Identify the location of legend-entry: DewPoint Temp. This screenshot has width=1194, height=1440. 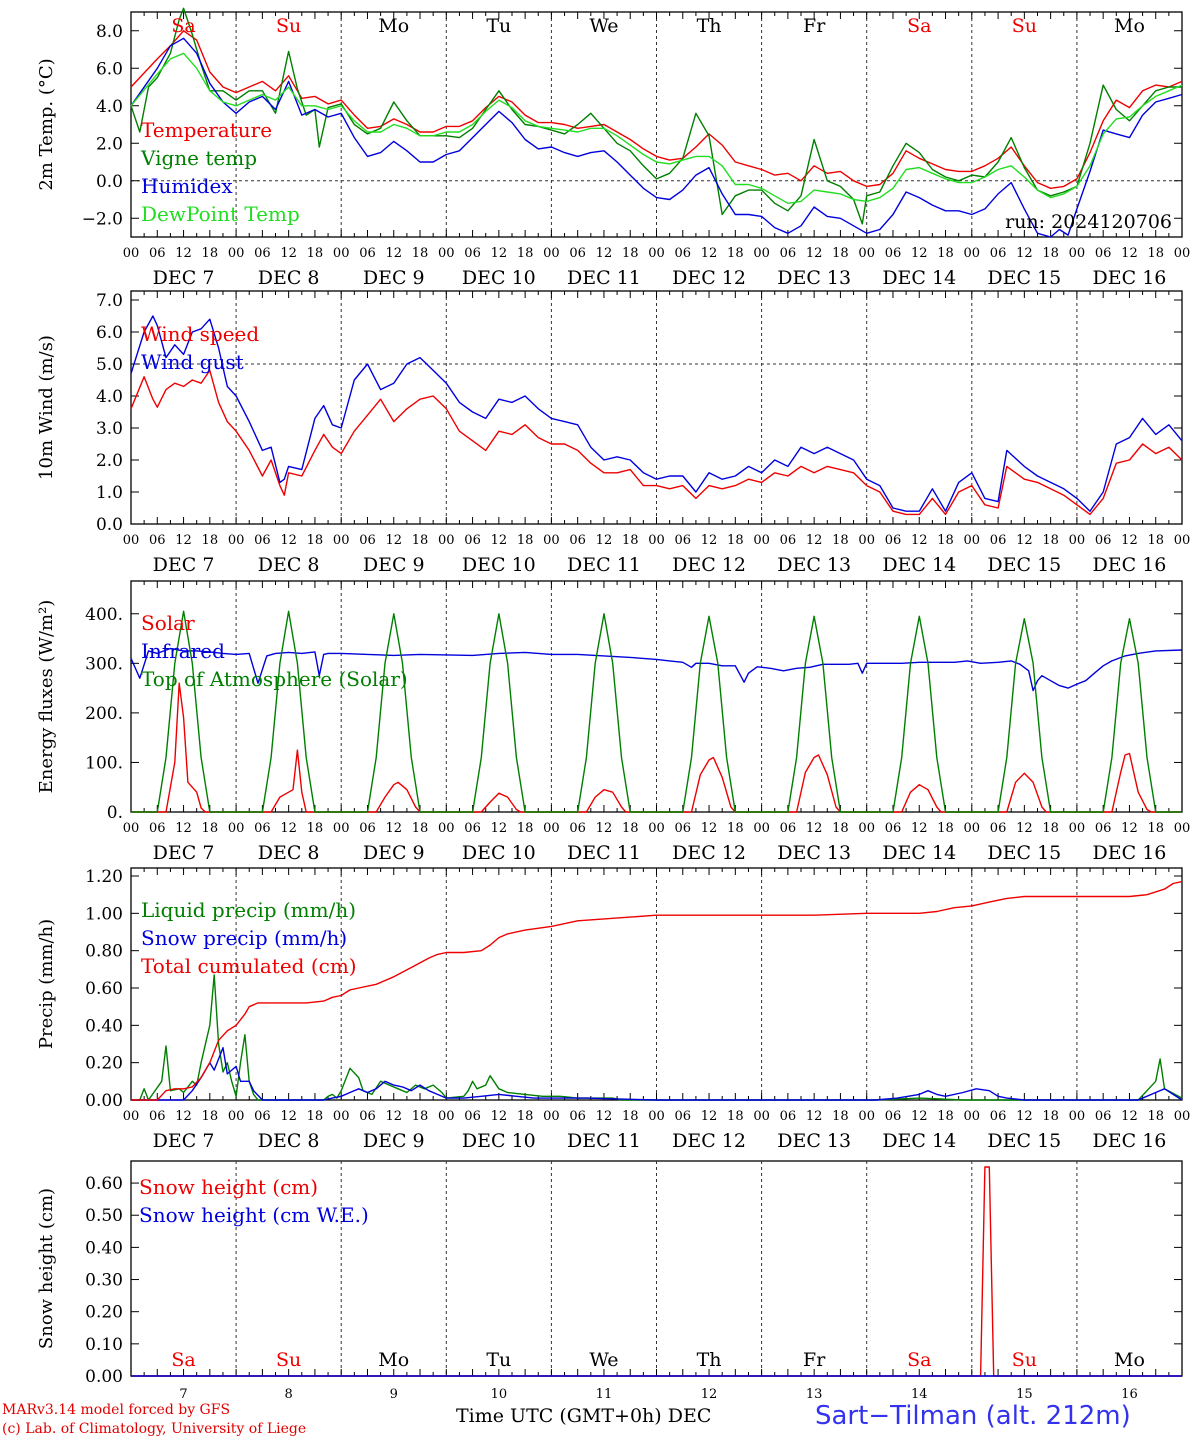
(220, 214).